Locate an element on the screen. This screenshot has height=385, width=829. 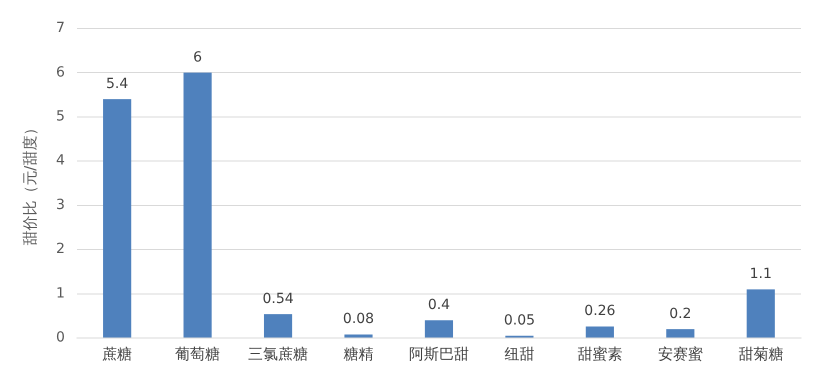
y-tick-label: 7 is located at coordinates (60, 28).